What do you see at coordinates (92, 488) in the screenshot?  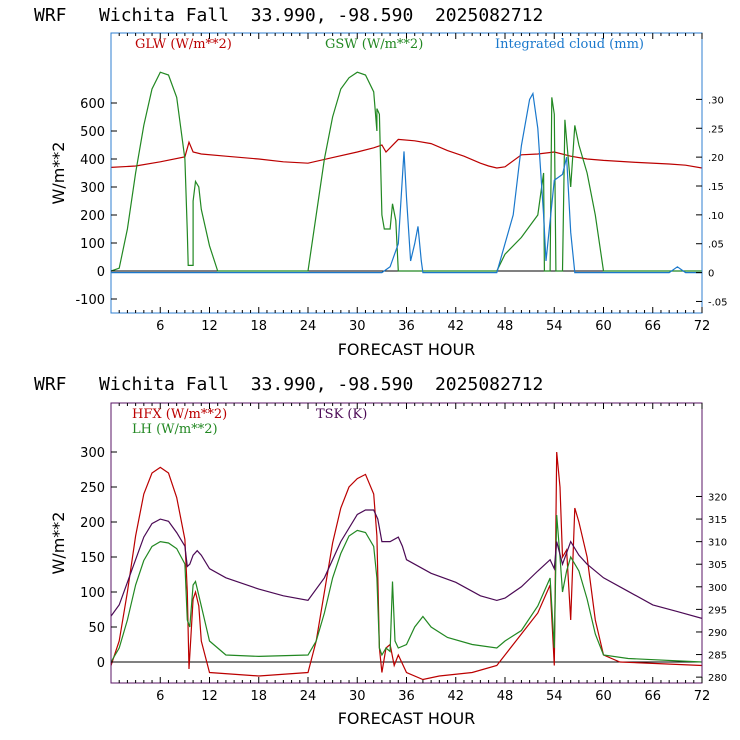 I see `y-tick-label: 250` at bounding box center [92, 488].